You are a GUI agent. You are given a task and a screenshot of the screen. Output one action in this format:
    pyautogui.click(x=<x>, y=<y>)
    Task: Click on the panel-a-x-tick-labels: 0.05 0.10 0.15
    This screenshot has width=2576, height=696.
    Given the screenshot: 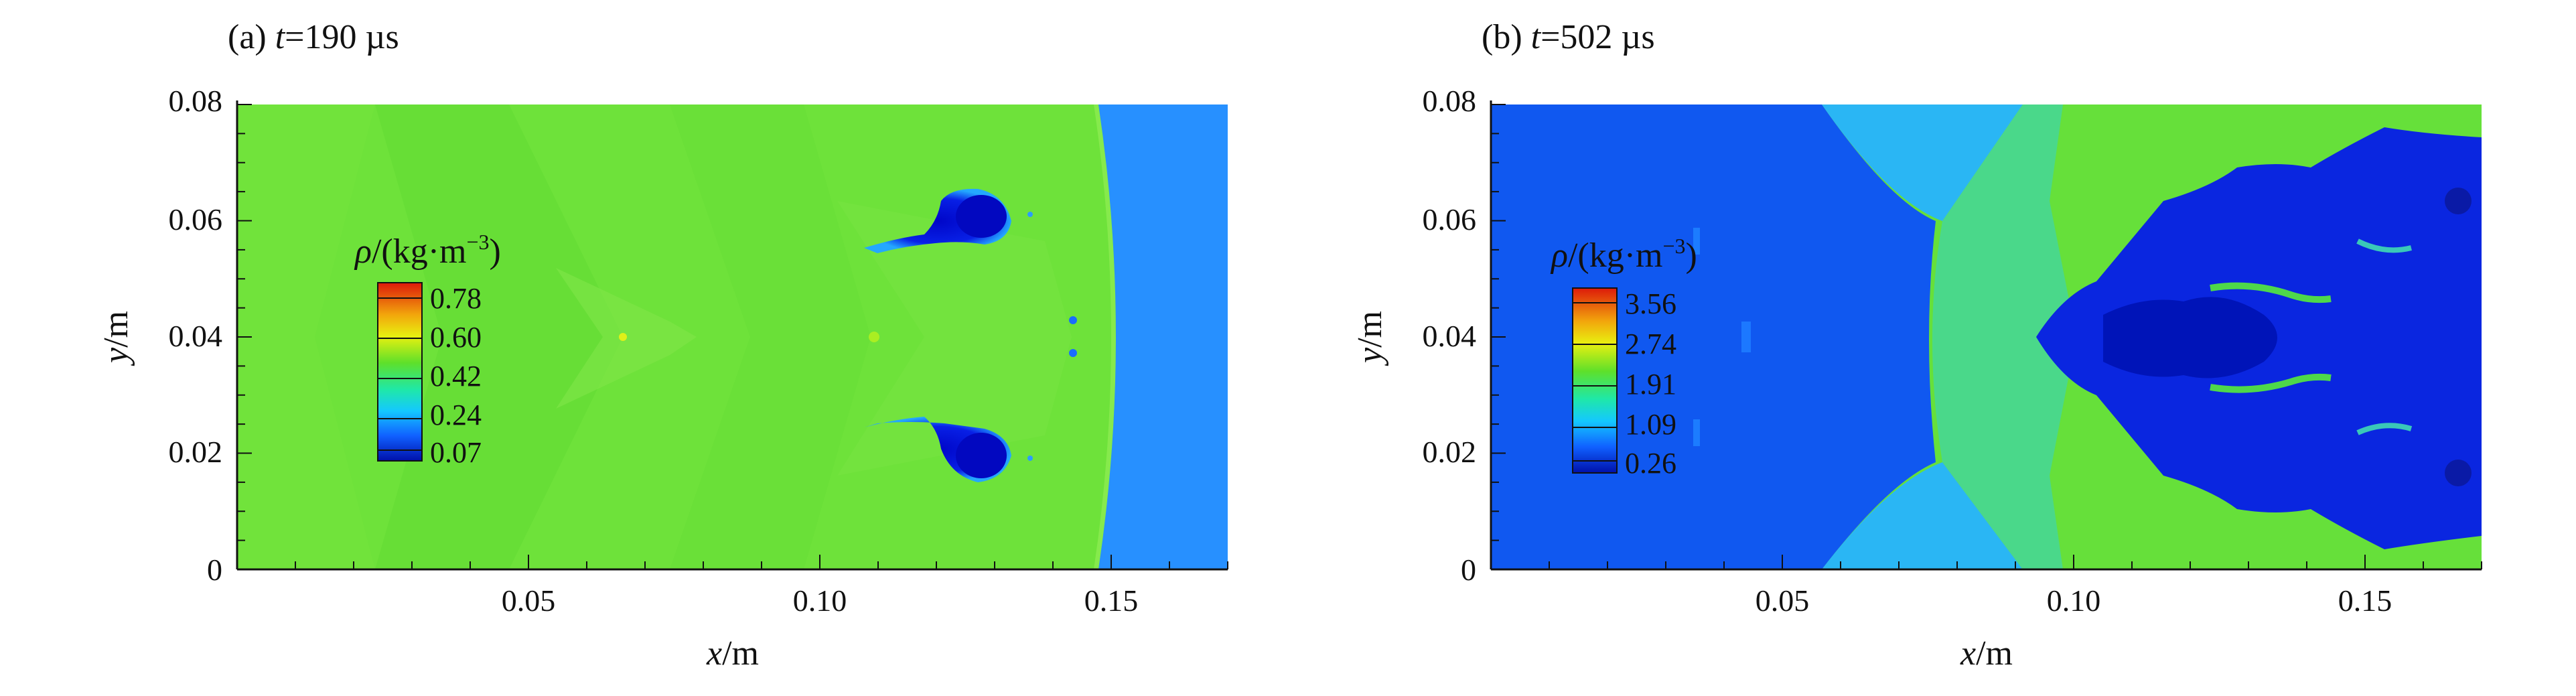 What is the action you would take?
    pyautogui.click(x=820, y=600)
    